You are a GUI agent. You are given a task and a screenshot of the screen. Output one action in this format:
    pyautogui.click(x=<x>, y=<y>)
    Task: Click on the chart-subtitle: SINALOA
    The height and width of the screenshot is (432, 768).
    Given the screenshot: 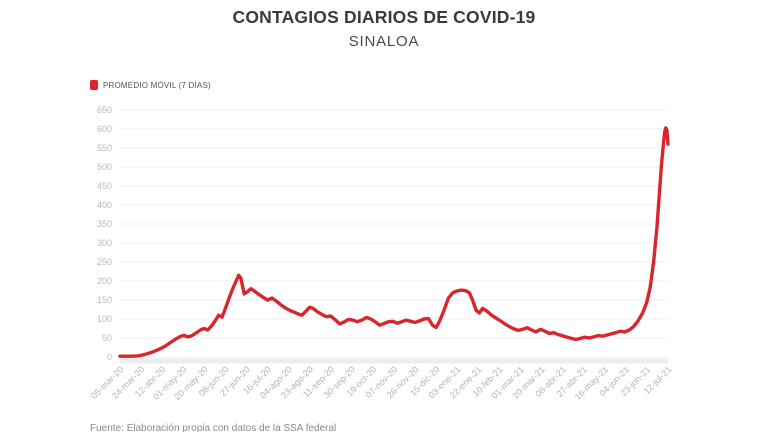 What is the action you would take?
    pyautogui.click(x=384, y=41)
    